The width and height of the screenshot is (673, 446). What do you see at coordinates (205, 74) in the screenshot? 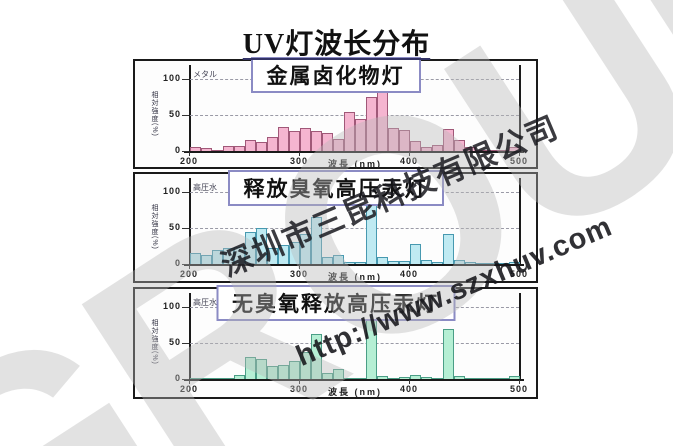
I see `corner-label: メタル` at bounding box center [205, 74].